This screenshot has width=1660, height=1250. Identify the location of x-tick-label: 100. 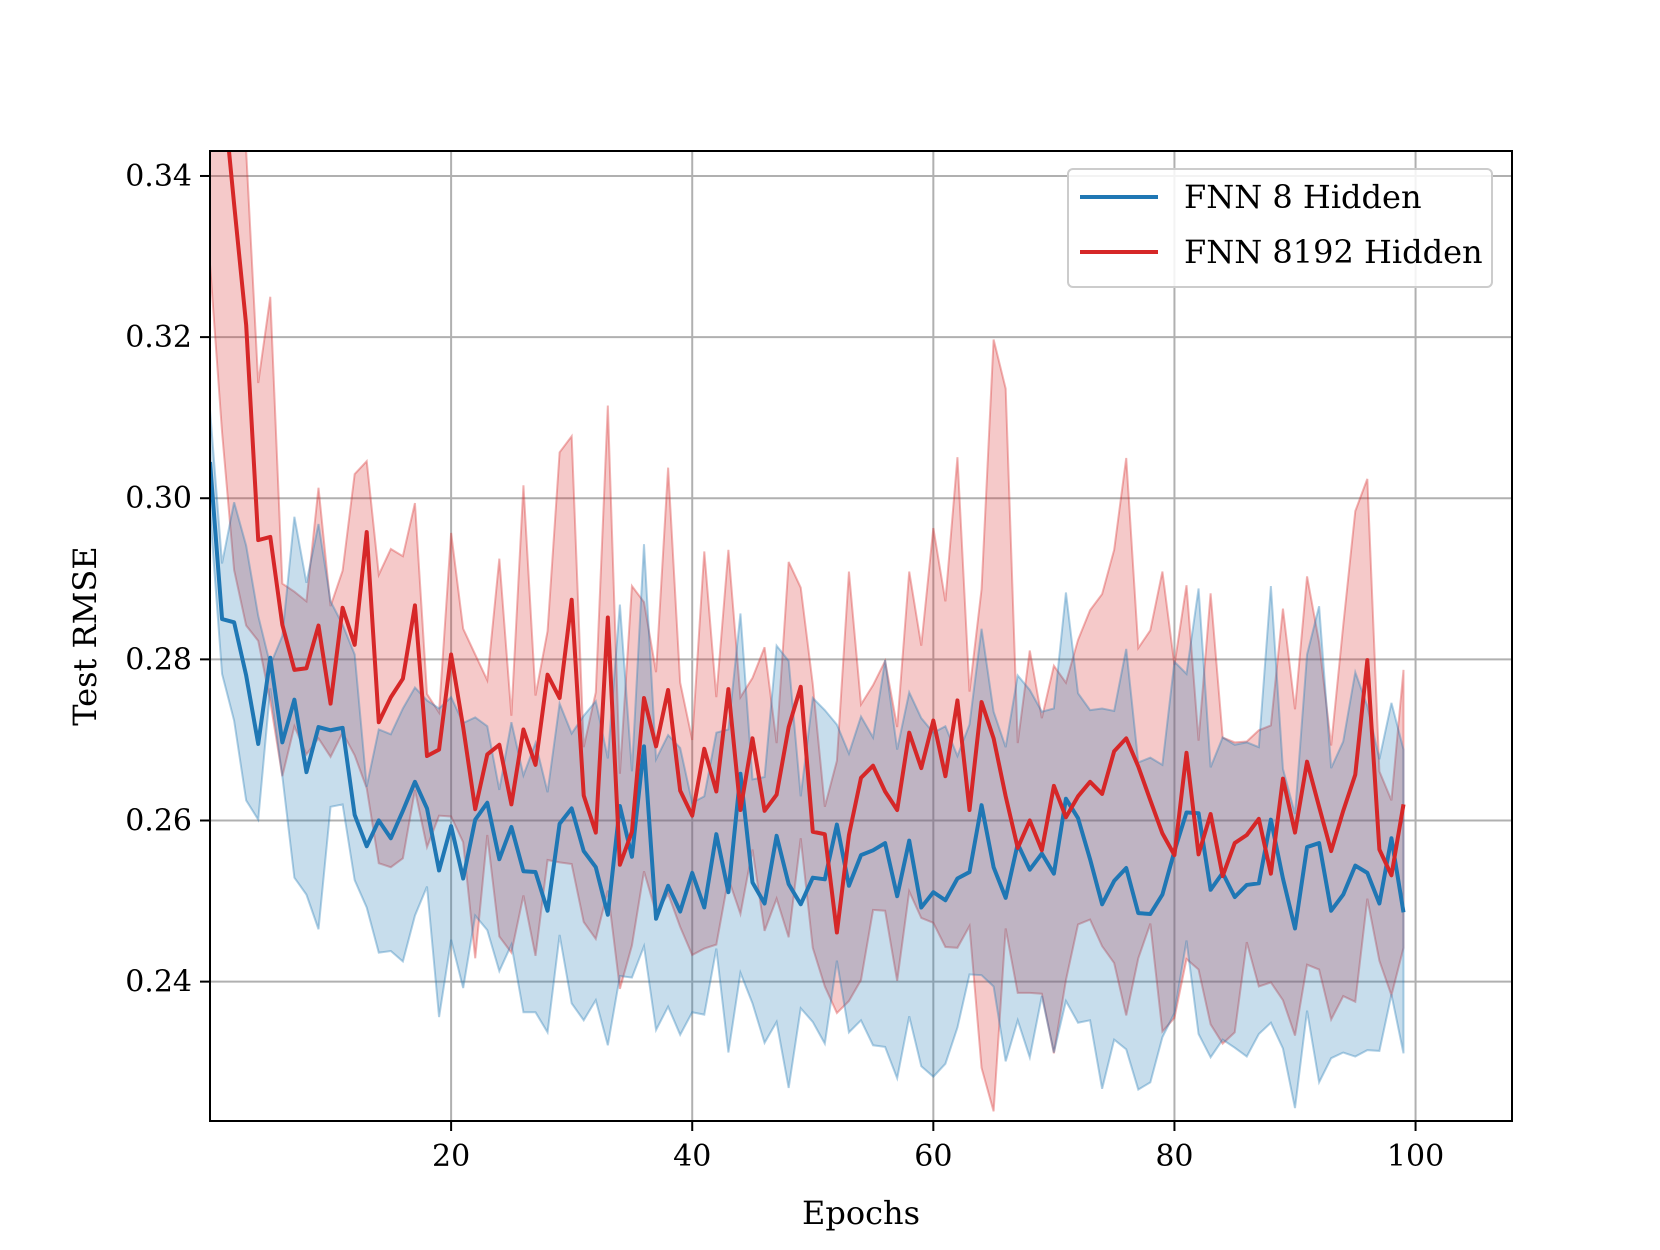
(1415, 1156).